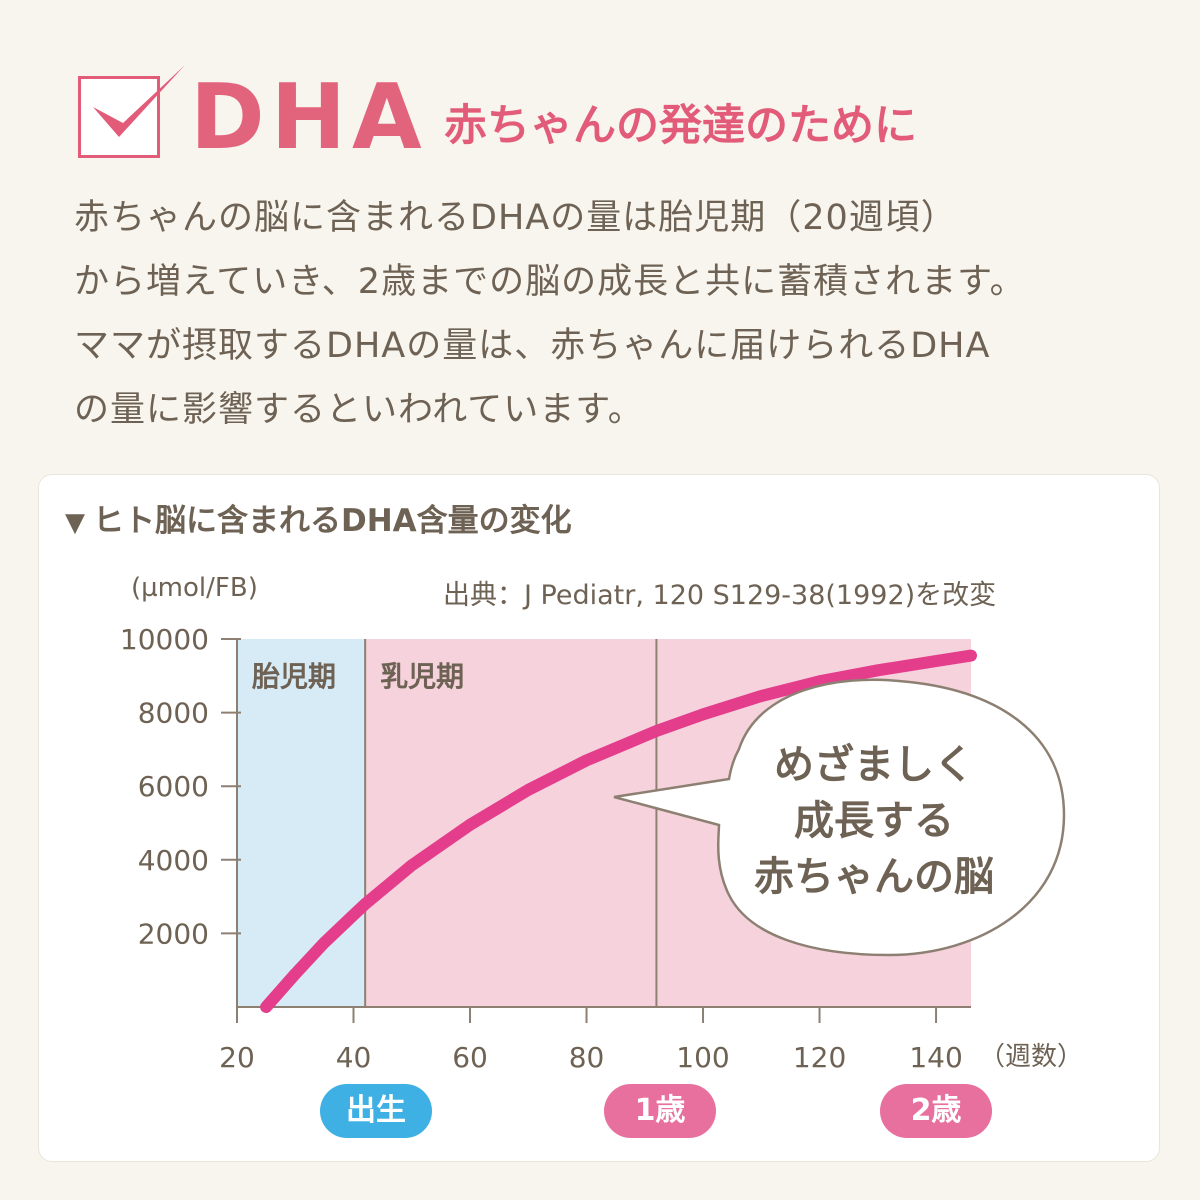 The width and height of the screenshot is (1200, 1200). What do you see at coordinates (819, 1057) in the screenshot?
I see `x-tick-label: 120` at bounding box center [819, 1057].